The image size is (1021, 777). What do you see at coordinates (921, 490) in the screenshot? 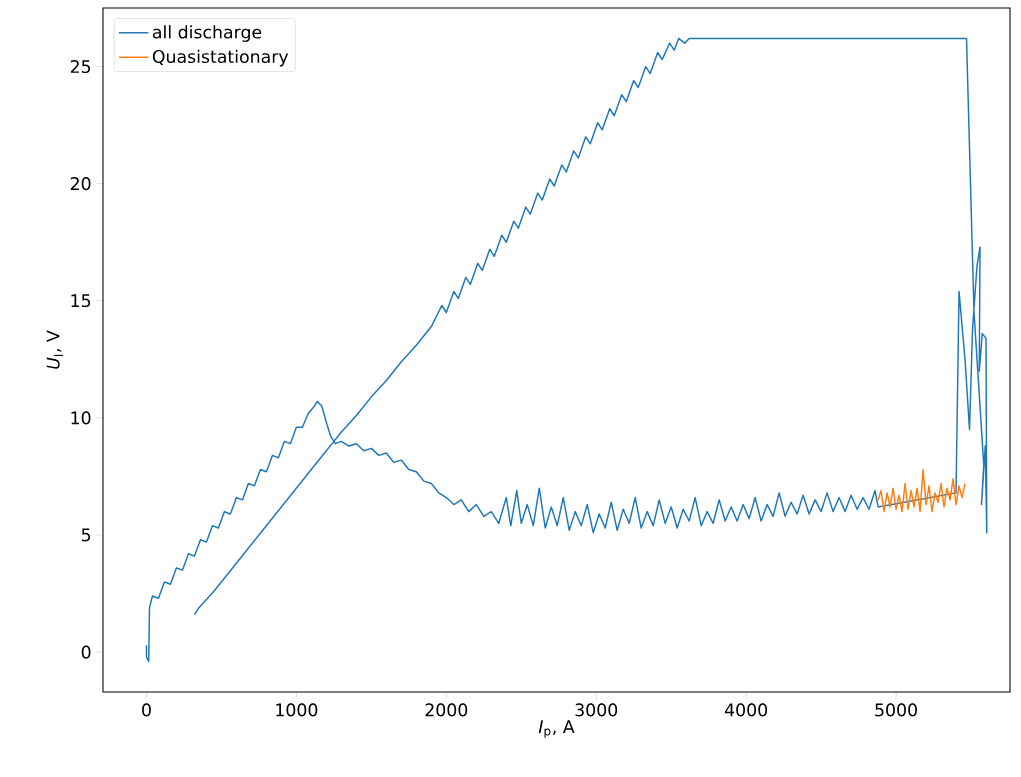
I see `line-series` at bounding box center [921, 490].